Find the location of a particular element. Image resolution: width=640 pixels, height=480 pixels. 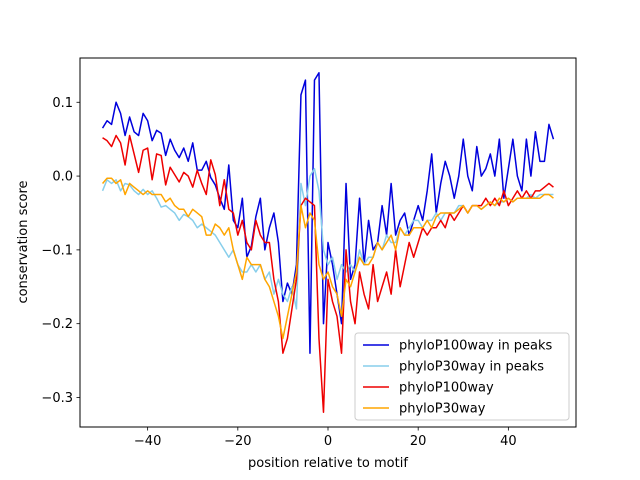

y-tick-label: −0.2 is located at coordinates (57, 324).